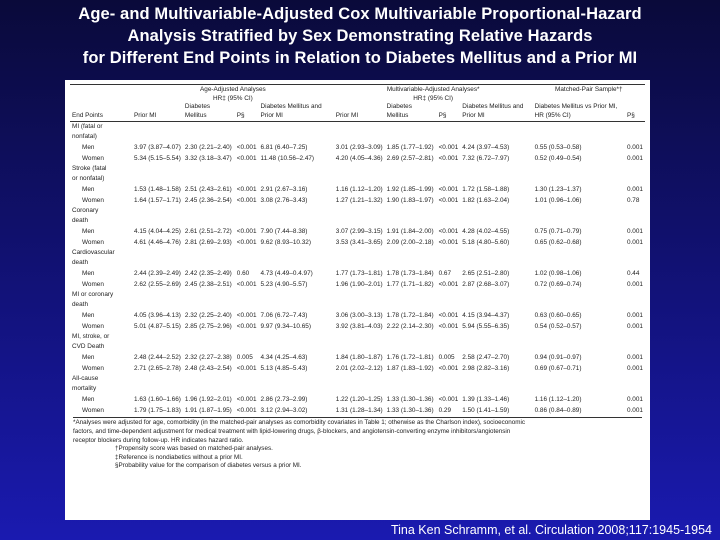  I want to click on table-cell: 1.22 (1.20–1.25), so click(359, 399).